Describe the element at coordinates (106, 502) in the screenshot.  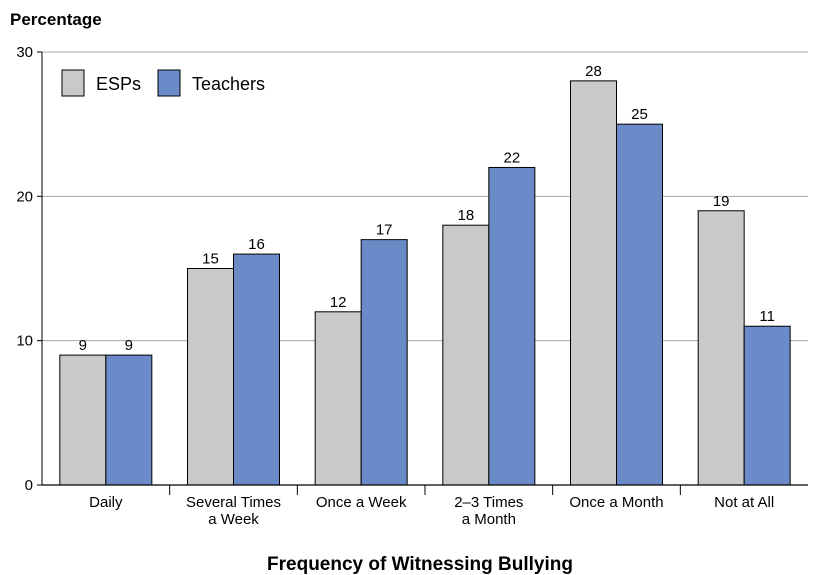
I see `x-category-label: Daily` at that location.